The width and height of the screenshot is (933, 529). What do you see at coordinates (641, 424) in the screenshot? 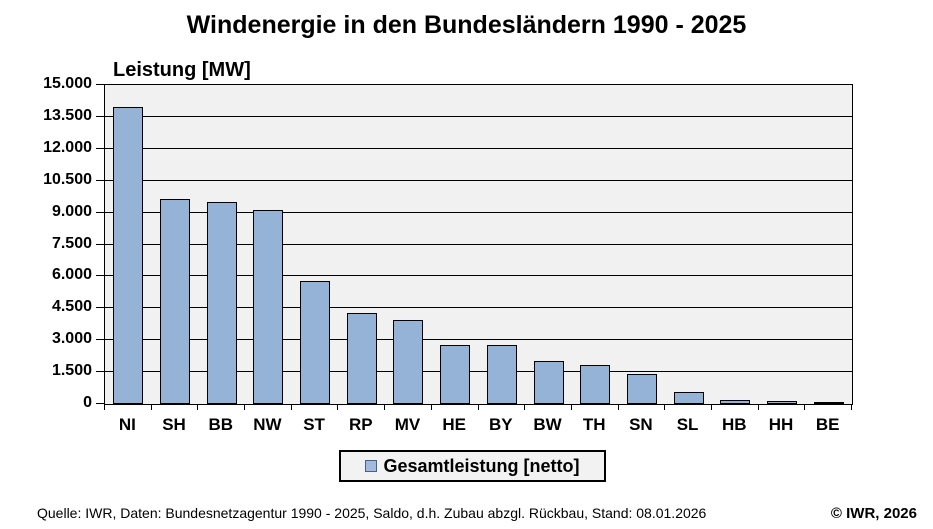
I see `x-tick-label-SN: SN` at bounding box center [641, 424].